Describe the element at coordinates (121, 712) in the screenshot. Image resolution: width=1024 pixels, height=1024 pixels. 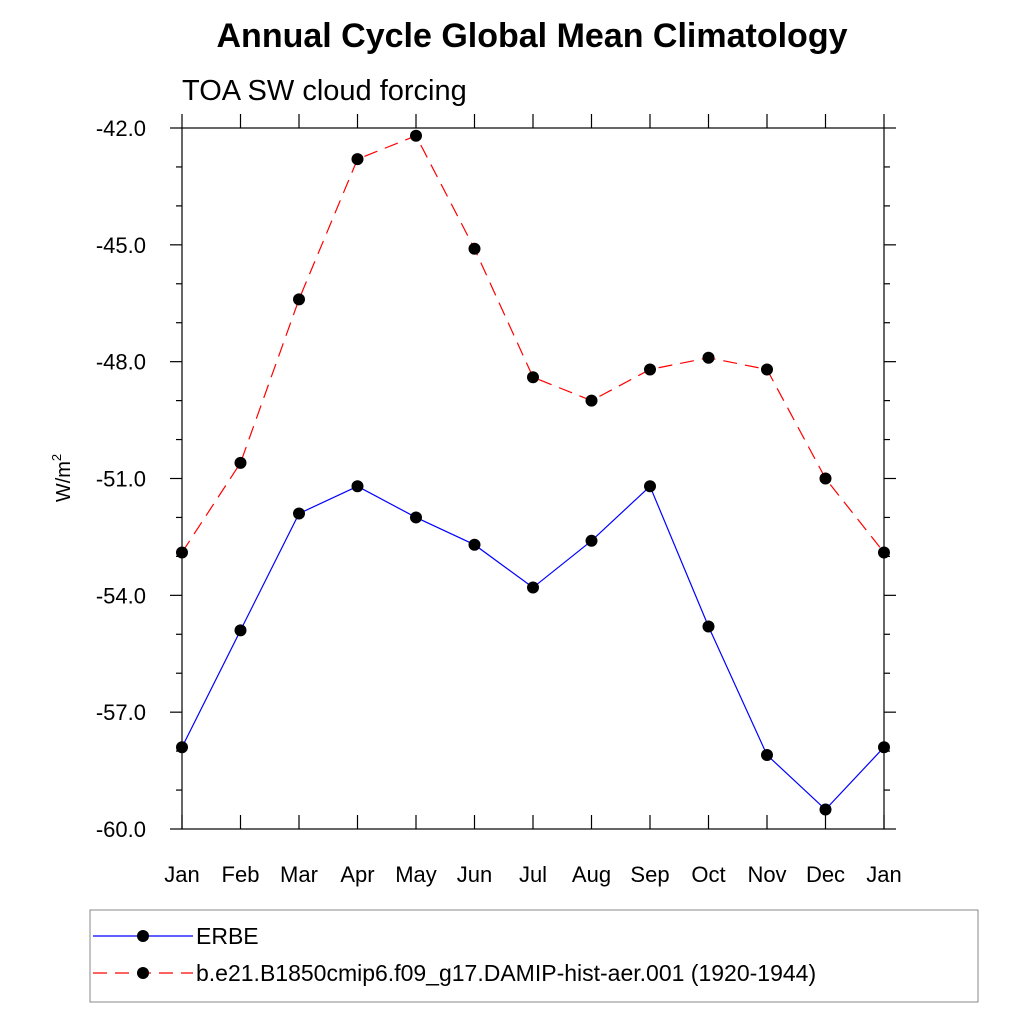
I see `y-tick-label: -57.0` at that location.